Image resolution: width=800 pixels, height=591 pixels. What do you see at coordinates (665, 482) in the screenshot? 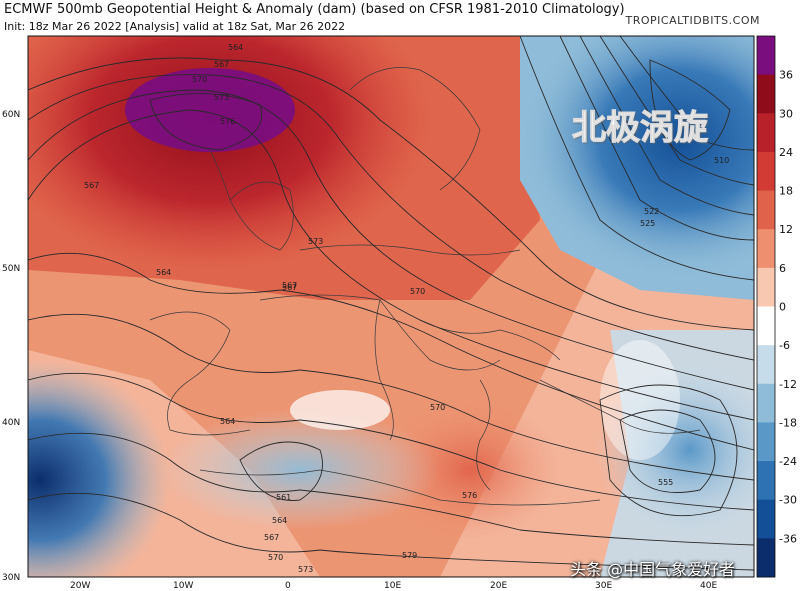
I see `contour-label: 555` at bounding box center [665, 482].